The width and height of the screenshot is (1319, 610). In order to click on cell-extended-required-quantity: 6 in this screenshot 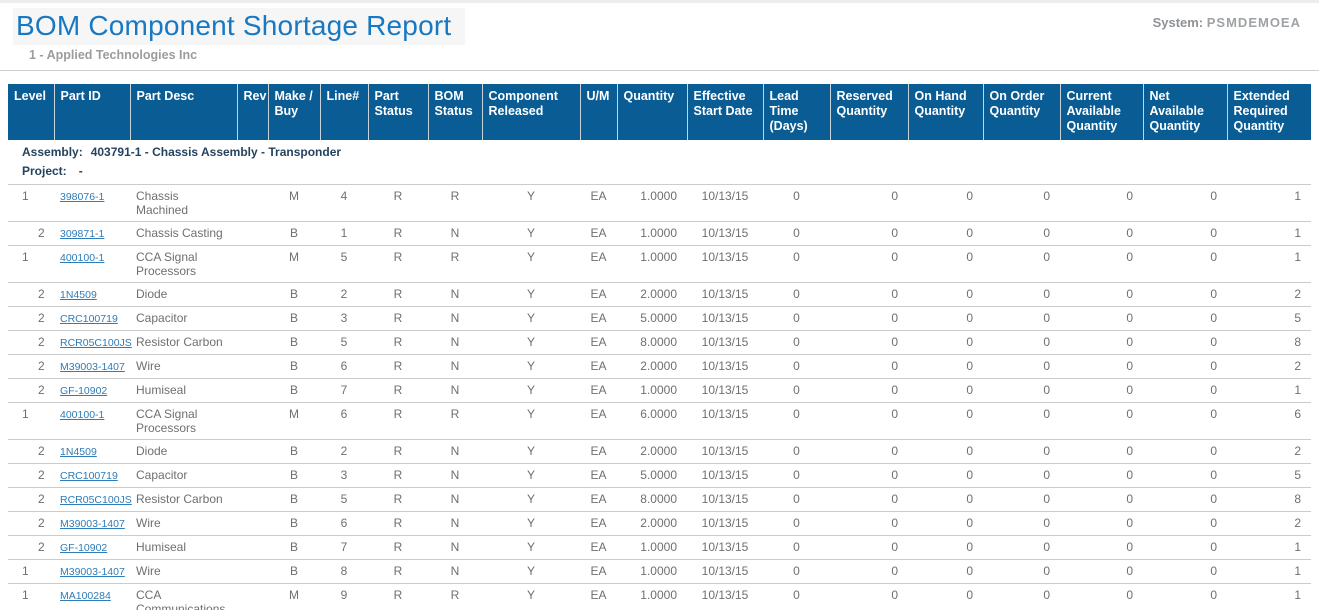, I will do `click(1269, 421)`.